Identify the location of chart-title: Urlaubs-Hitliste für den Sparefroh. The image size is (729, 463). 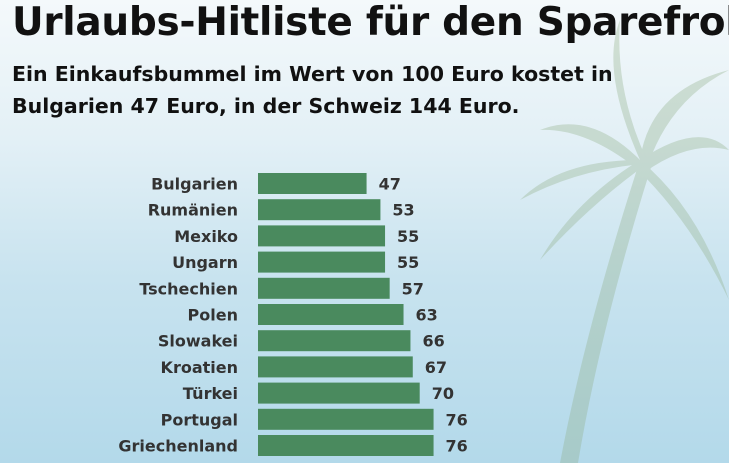
(370, 22).